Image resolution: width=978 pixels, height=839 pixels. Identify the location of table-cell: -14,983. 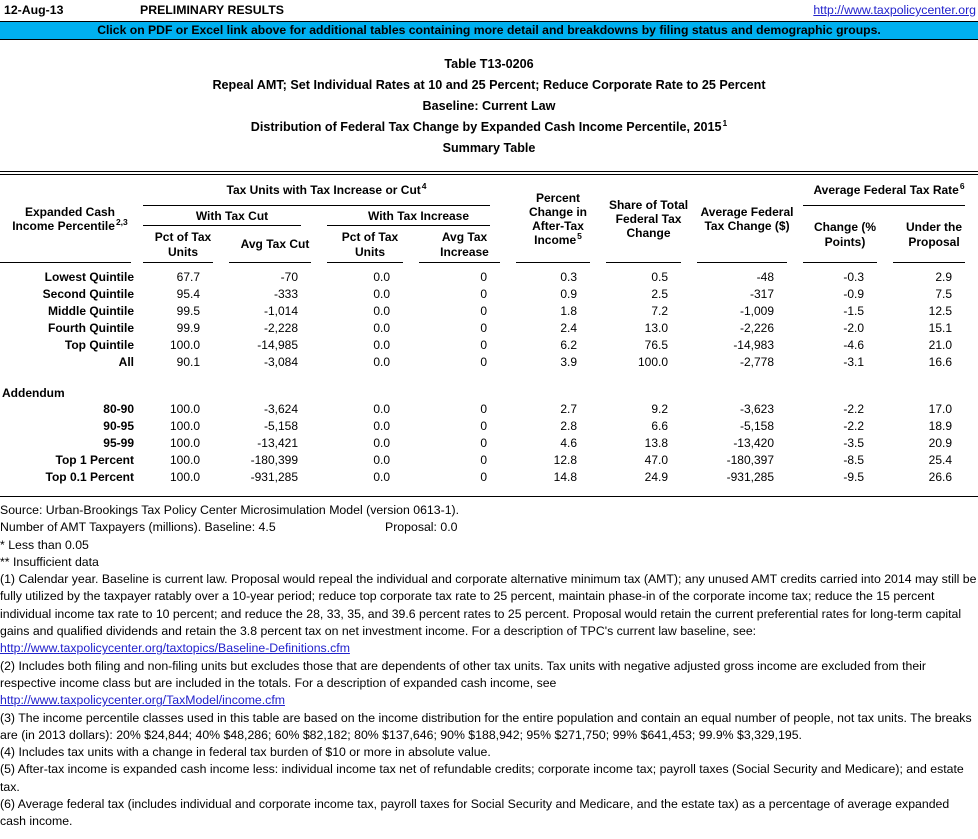
(754, 345).